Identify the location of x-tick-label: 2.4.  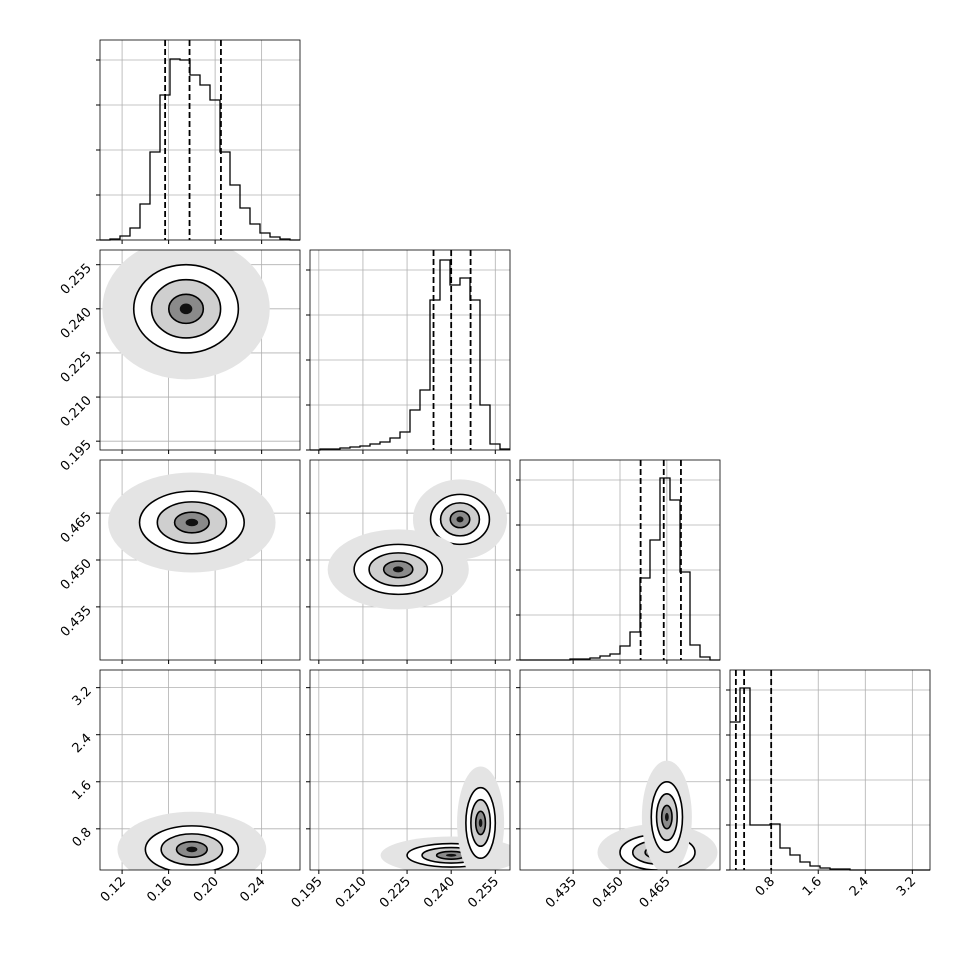
(859, 886).